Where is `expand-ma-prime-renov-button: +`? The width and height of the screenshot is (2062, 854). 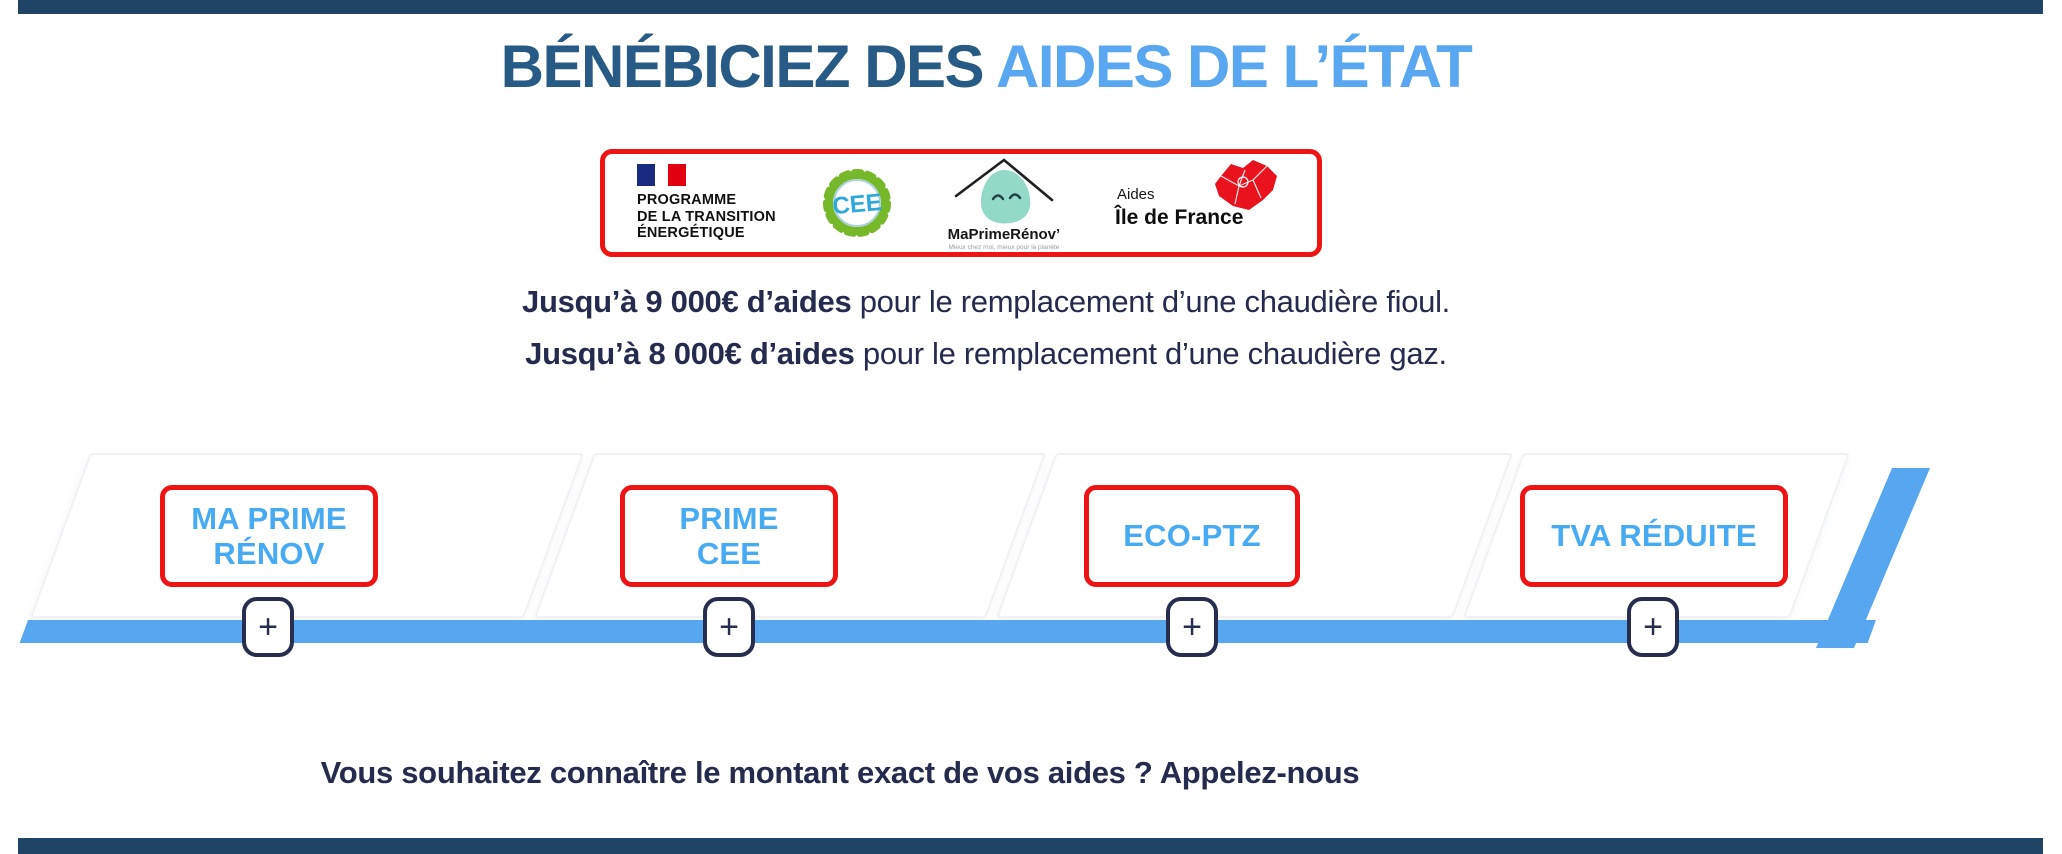 expand-ma-prime-renov-button: + is located at coordinates (268, 627).